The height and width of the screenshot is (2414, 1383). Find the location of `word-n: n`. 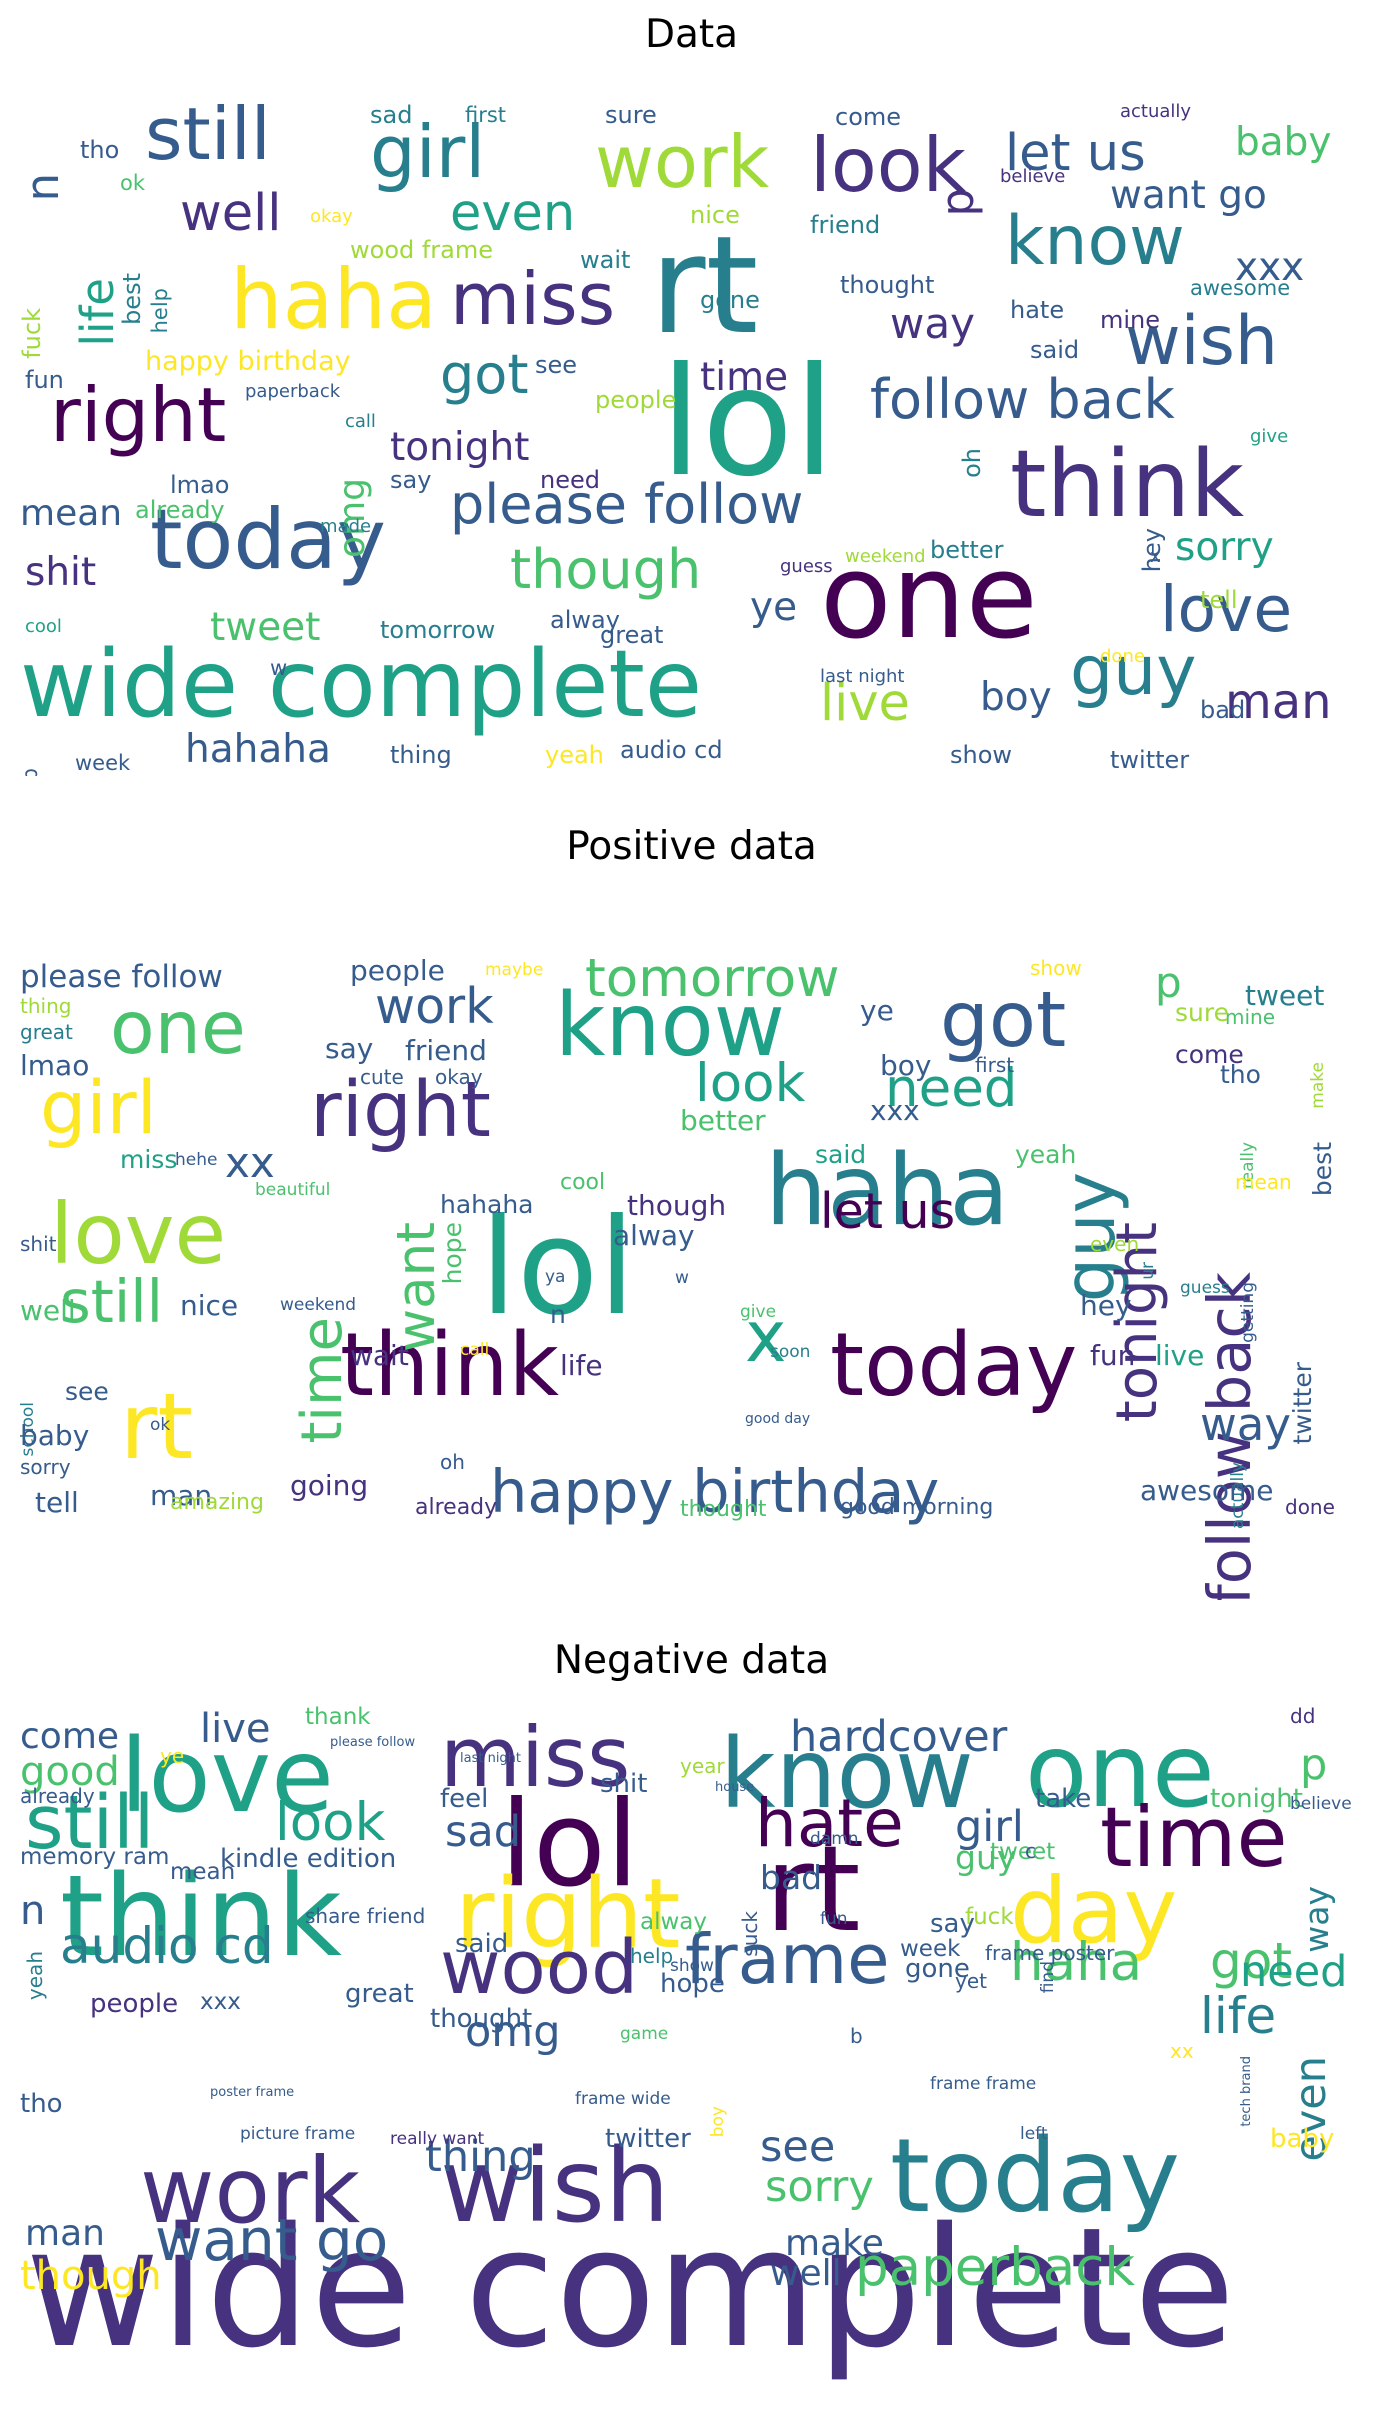

word-n: n is located at coordinates (558, 1314).